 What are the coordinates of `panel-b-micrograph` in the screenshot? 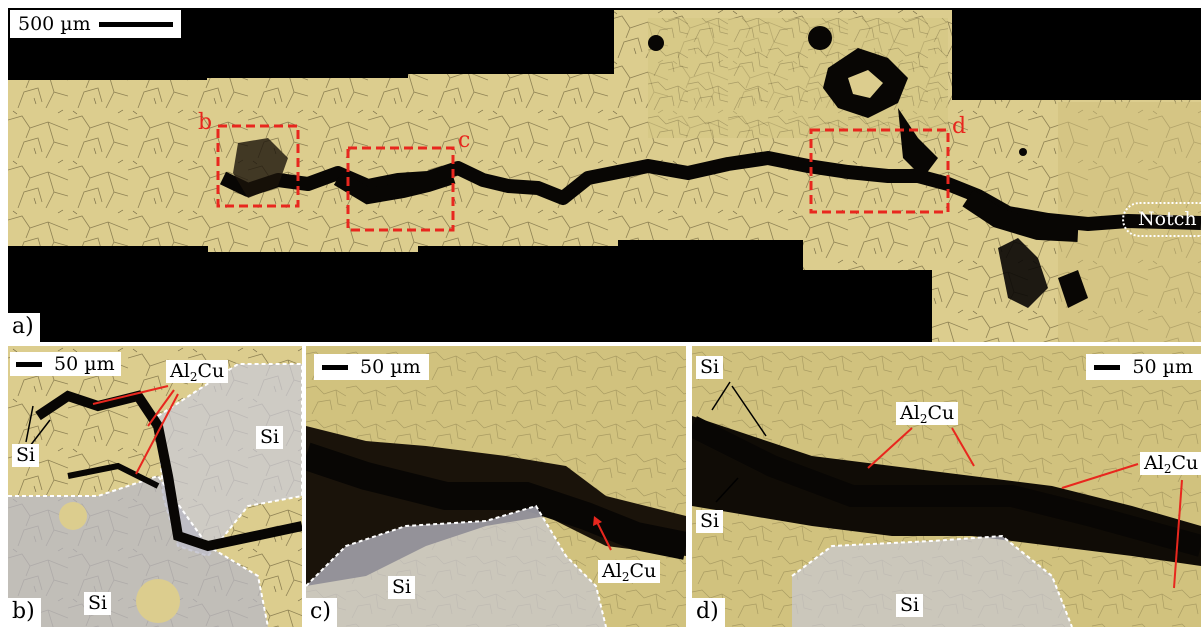 It's located at (155, 486).